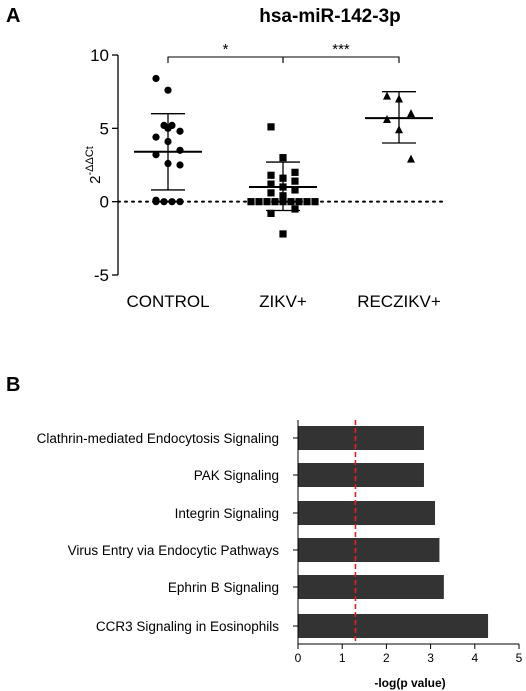  I want to click on chart-a-title: hsa-miR-142-3p, so click(330, 16).